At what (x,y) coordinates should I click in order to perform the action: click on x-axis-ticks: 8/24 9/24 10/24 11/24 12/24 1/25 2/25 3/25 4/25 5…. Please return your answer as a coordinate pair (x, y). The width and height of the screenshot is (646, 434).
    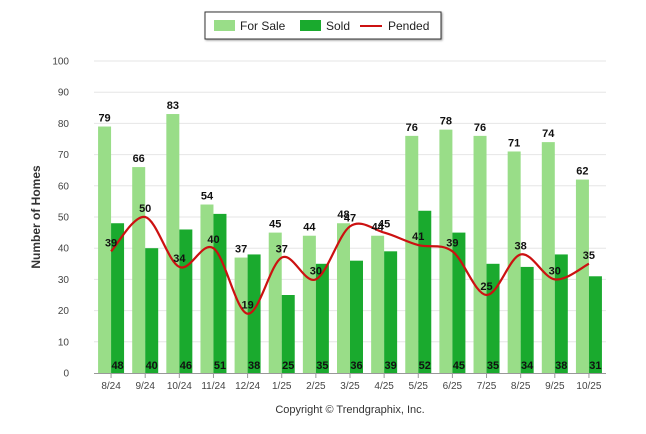
    Looking at the image, I should click on (351, 382).